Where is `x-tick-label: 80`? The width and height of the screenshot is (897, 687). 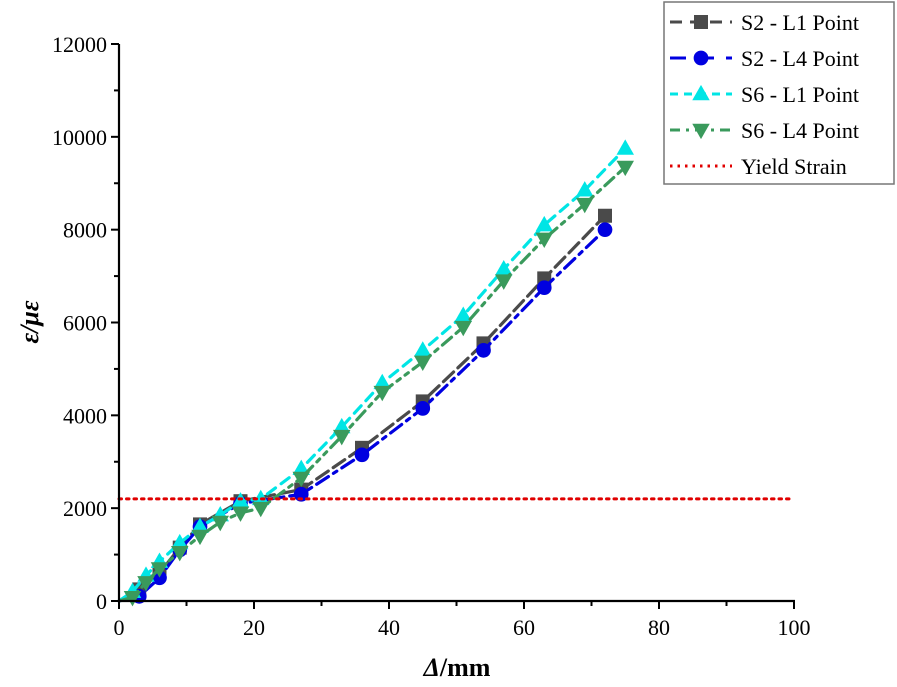
x-tick-label: 80 is located at coordinates (659, 627).